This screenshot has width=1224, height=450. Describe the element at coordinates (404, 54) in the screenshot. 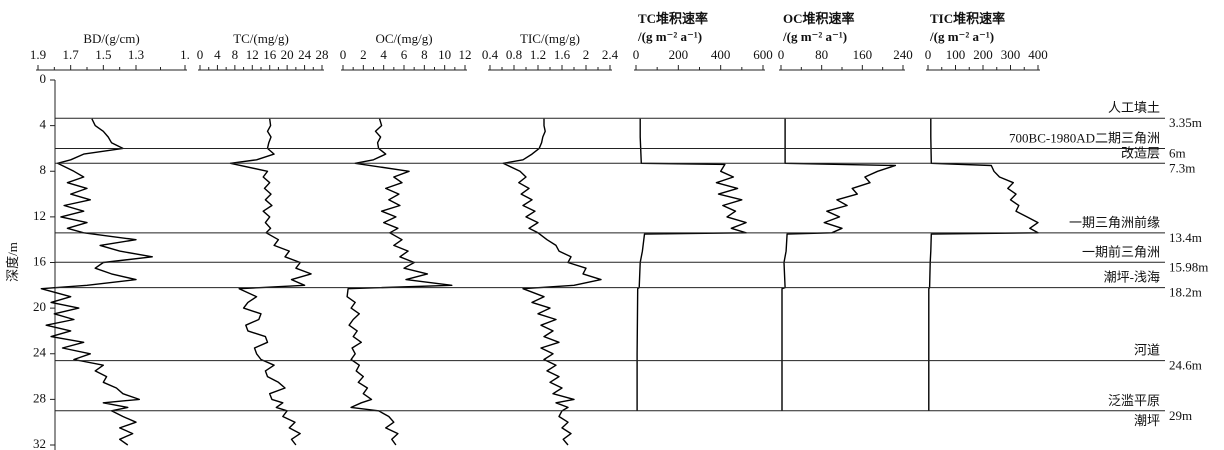

I see `x-tick-label: 6` at that location.